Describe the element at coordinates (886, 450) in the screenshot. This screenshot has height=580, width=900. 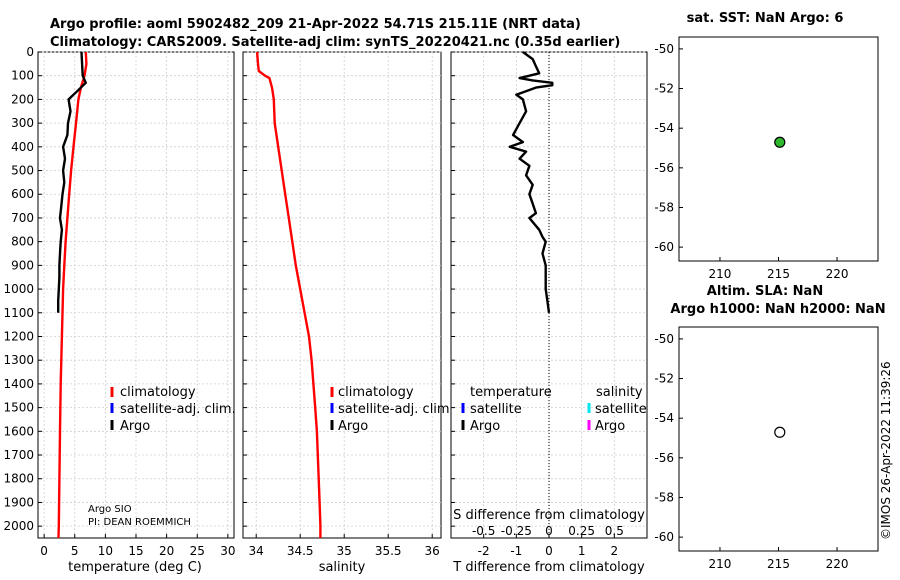
I see `imos-credit: ©IMOS 26-Apr-2022 11:39:26` at that location.